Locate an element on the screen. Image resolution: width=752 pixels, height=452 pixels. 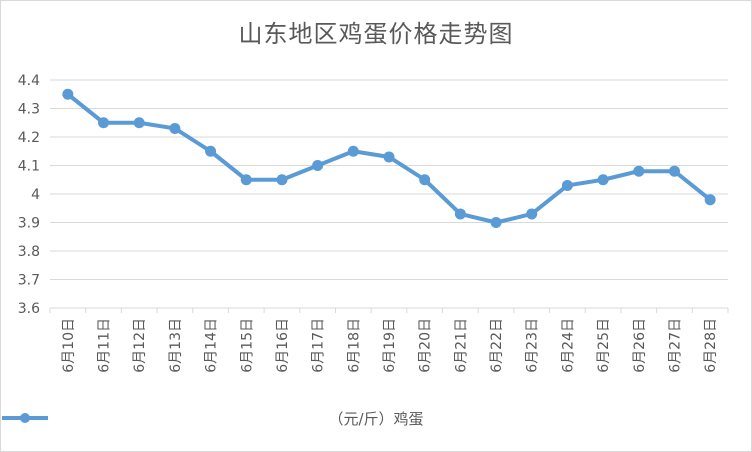
x-tick-label: 6月10日 is located at coordinates (69, 345).